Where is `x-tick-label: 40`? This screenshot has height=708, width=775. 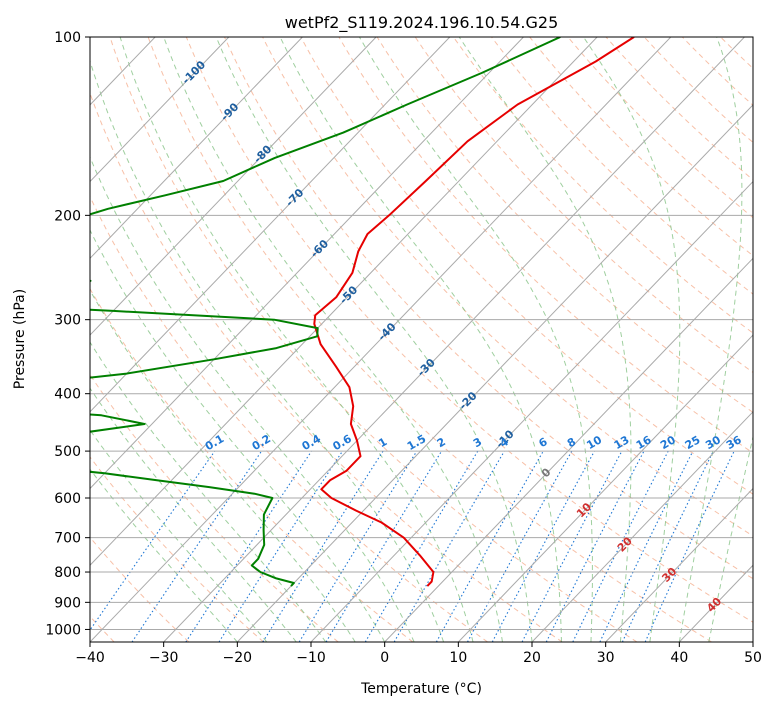
x-tick-label: 40 is located at coordinates (679, 658).